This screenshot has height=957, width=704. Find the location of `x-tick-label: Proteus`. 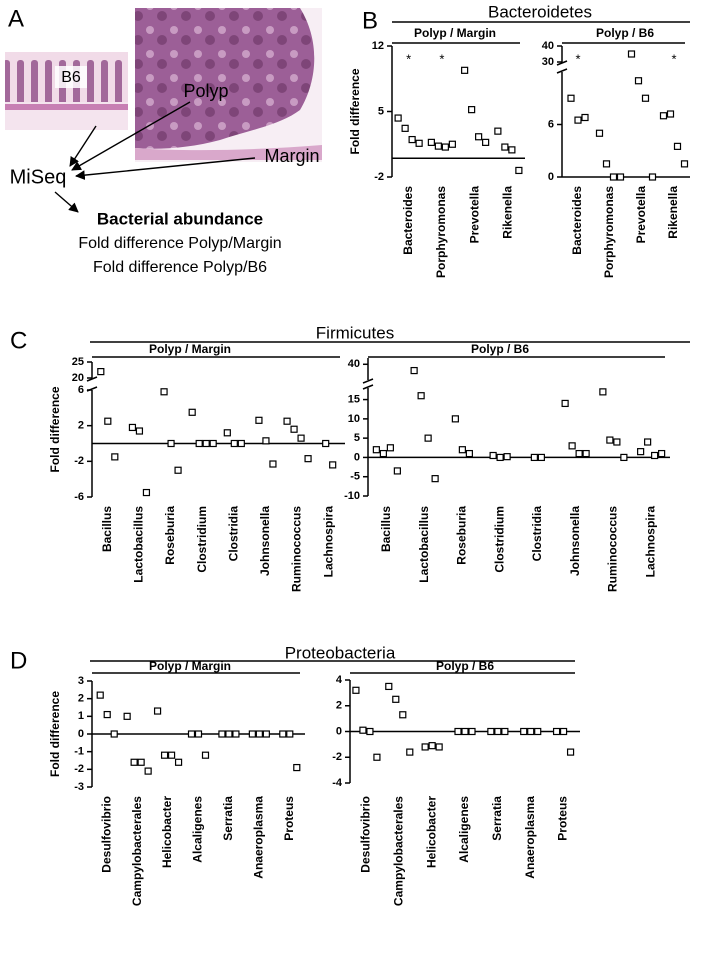

x-tick-label: Proteus is located at coordinates (563, 818).